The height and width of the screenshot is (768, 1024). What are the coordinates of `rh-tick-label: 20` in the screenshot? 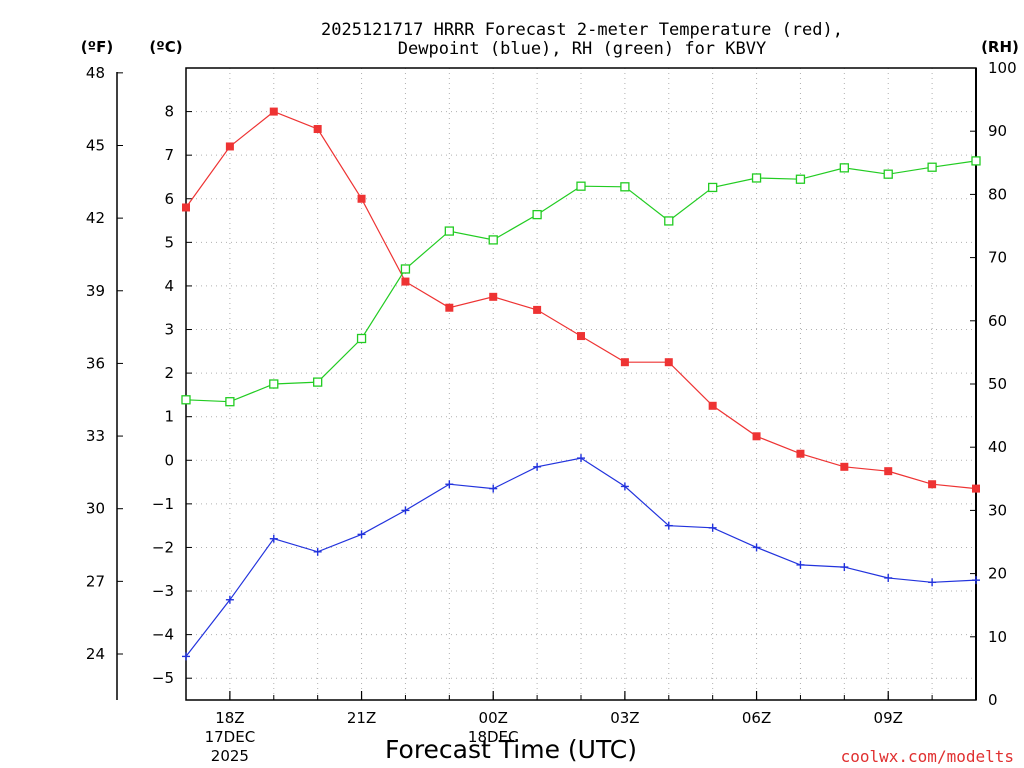 It's located at (997, 574).